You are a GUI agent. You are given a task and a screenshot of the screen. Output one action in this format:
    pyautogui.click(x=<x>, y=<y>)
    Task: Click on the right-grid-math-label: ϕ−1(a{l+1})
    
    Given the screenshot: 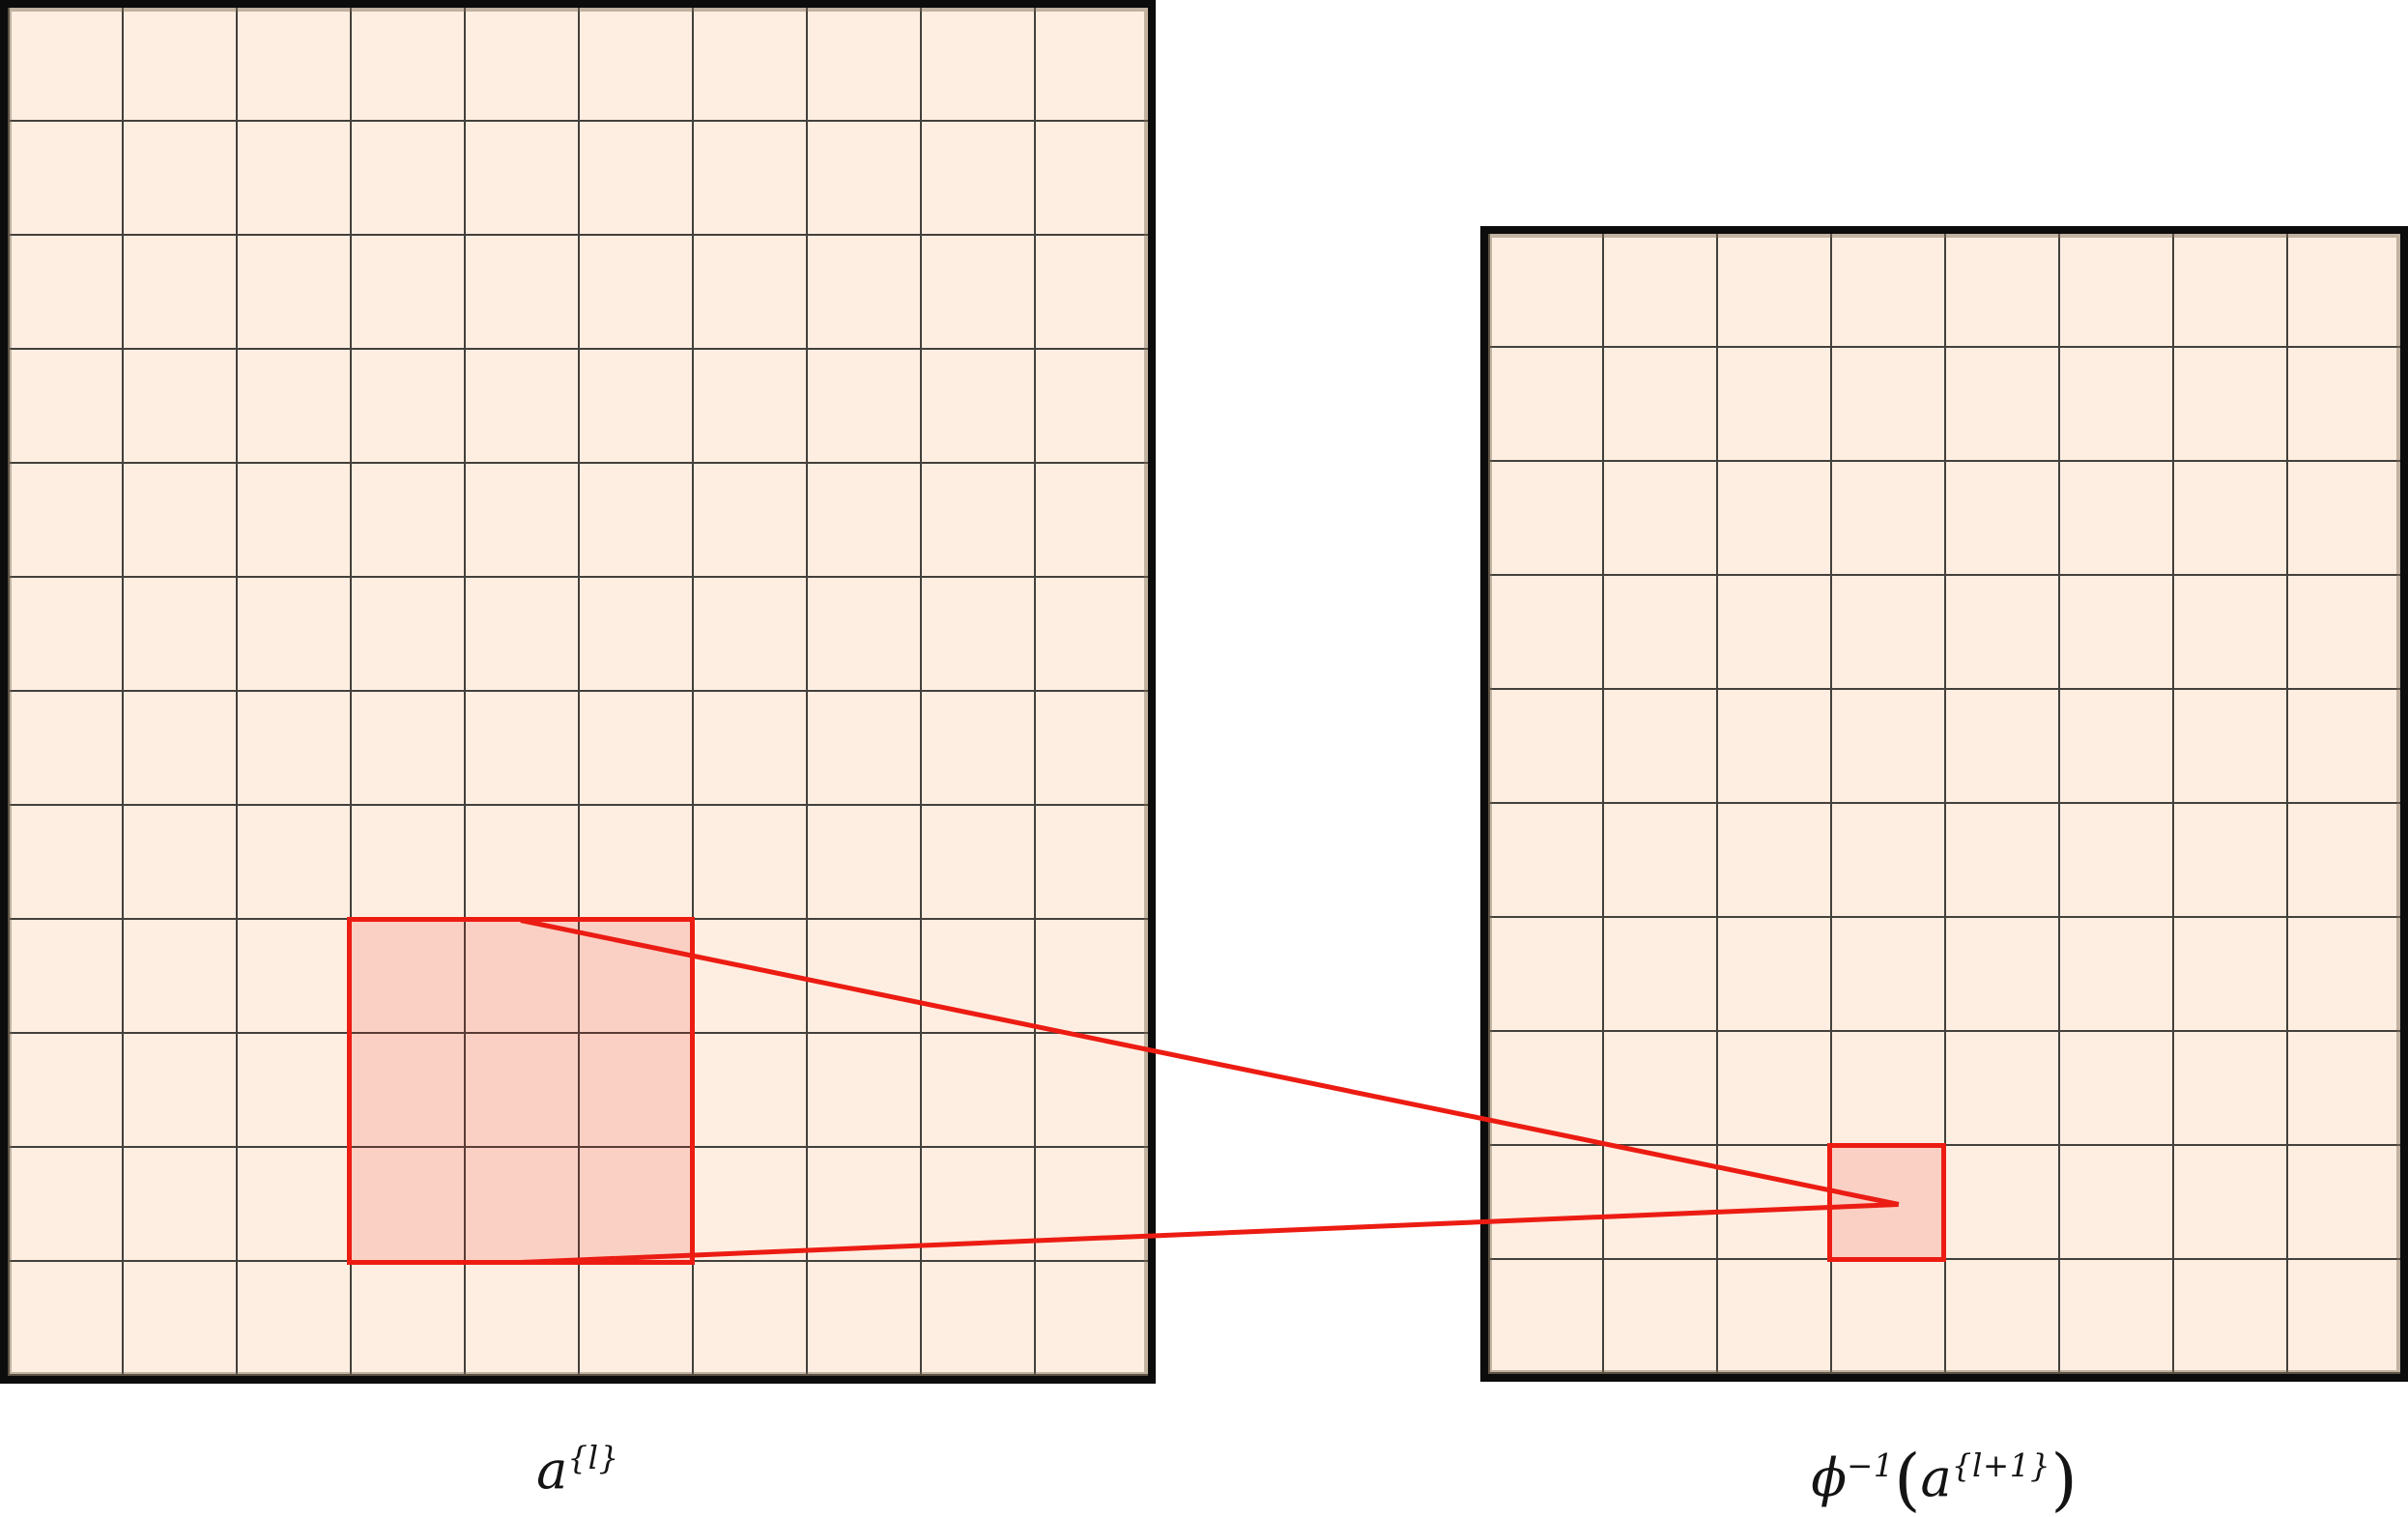 What is the action you would take?
    pyautogui.click(x=1944, y=1478)
    